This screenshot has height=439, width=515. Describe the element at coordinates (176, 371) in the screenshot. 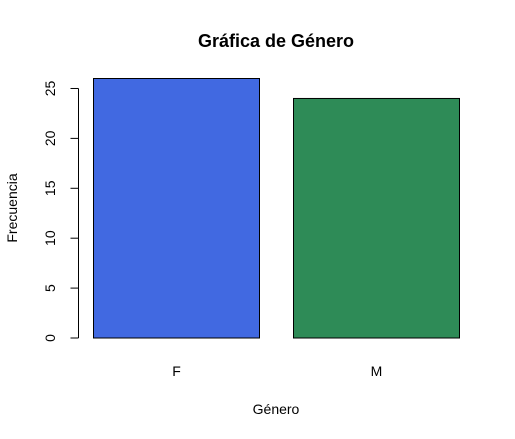

I see `x-tick-label-f: F` at that location.